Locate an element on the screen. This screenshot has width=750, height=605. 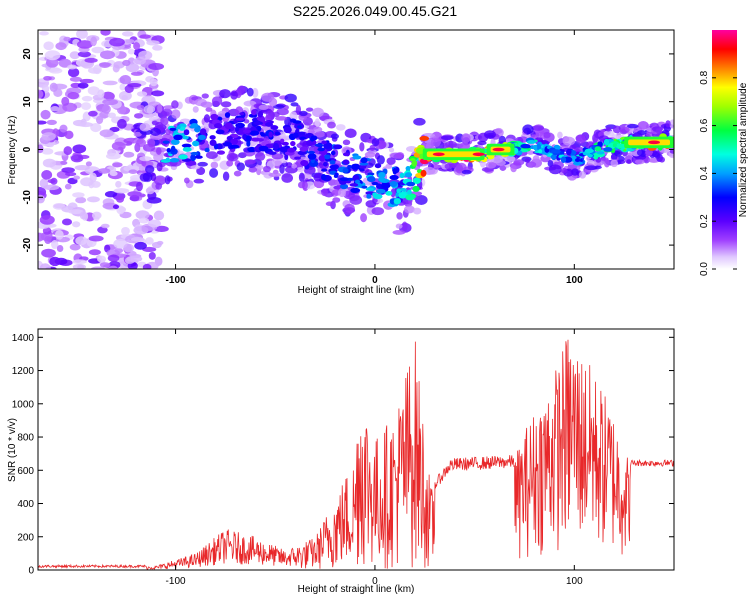
snr-y-tick-label: 0 is located at coordinates (31, 571).